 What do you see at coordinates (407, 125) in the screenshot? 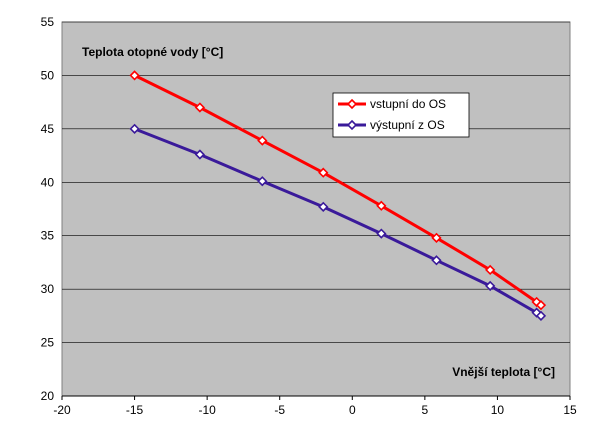
I see `legend-label: výstupní z OS` at bounding box center [407, 125].